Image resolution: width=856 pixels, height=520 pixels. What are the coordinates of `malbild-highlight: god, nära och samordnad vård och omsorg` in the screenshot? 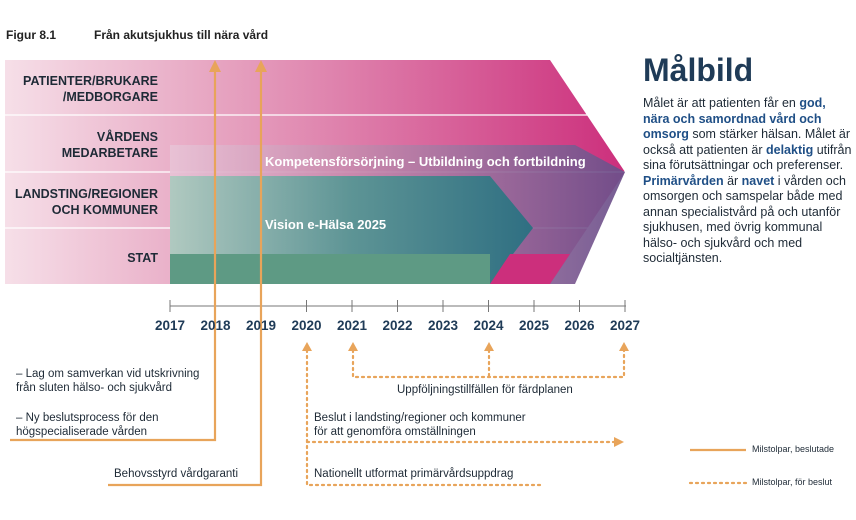 It's located at (734, 118).